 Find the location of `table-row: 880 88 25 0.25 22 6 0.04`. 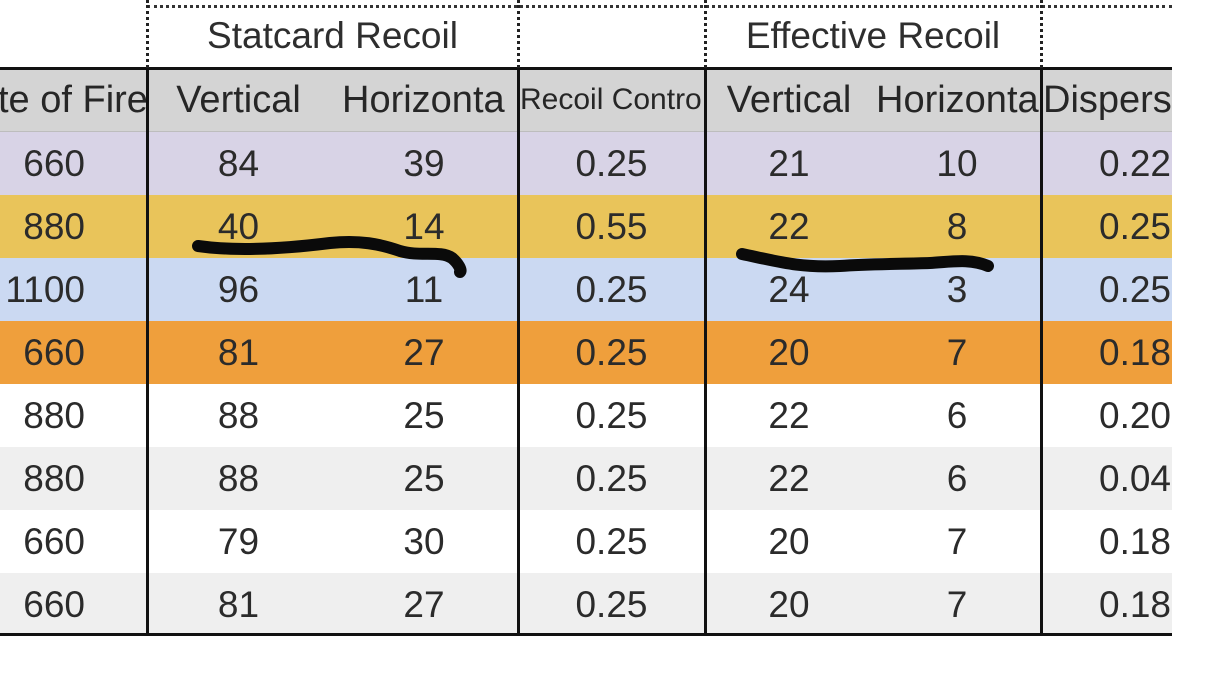

table-row: 880 88 25 0.25 22 6 0.04 is located at coordinates (586, 478).